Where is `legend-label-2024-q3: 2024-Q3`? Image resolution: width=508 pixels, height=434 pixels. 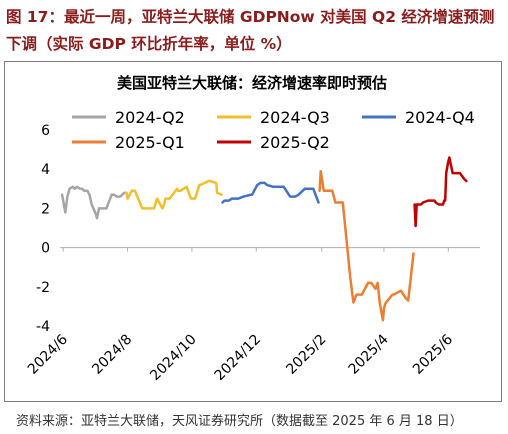
legend-label-2024-q3: 2024-Q3 is located at coordinates (295, 117).